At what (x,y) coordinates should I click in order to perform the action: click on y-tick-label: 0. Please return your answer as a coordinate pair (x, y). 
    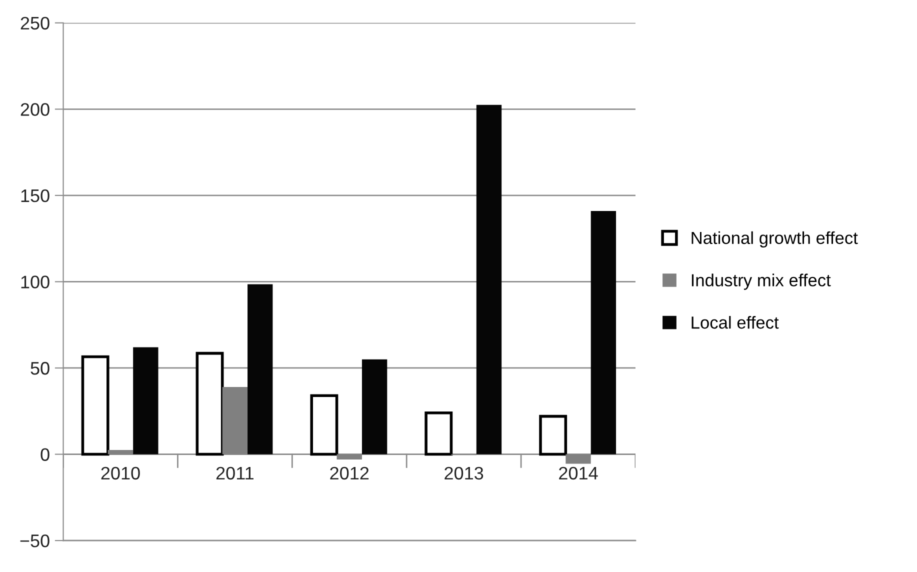
    Looking at the image, I should click on (45, 454).